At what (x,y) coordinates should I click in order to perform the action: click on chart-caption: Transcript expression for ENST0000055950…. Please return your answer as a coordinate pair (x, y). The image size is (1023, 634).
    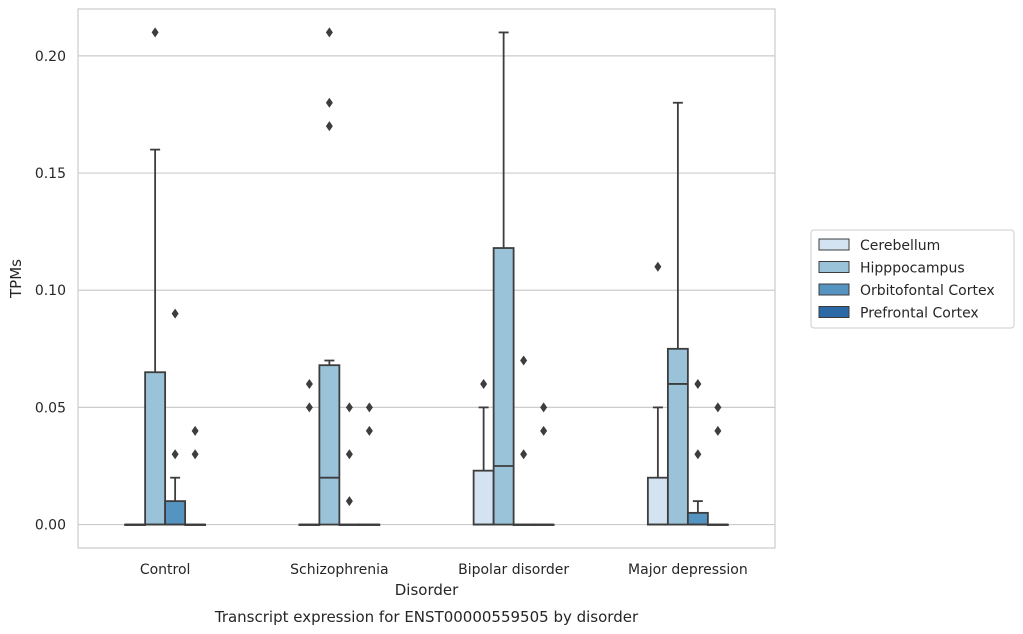
    Looking at the image, I should click on (426, 617).